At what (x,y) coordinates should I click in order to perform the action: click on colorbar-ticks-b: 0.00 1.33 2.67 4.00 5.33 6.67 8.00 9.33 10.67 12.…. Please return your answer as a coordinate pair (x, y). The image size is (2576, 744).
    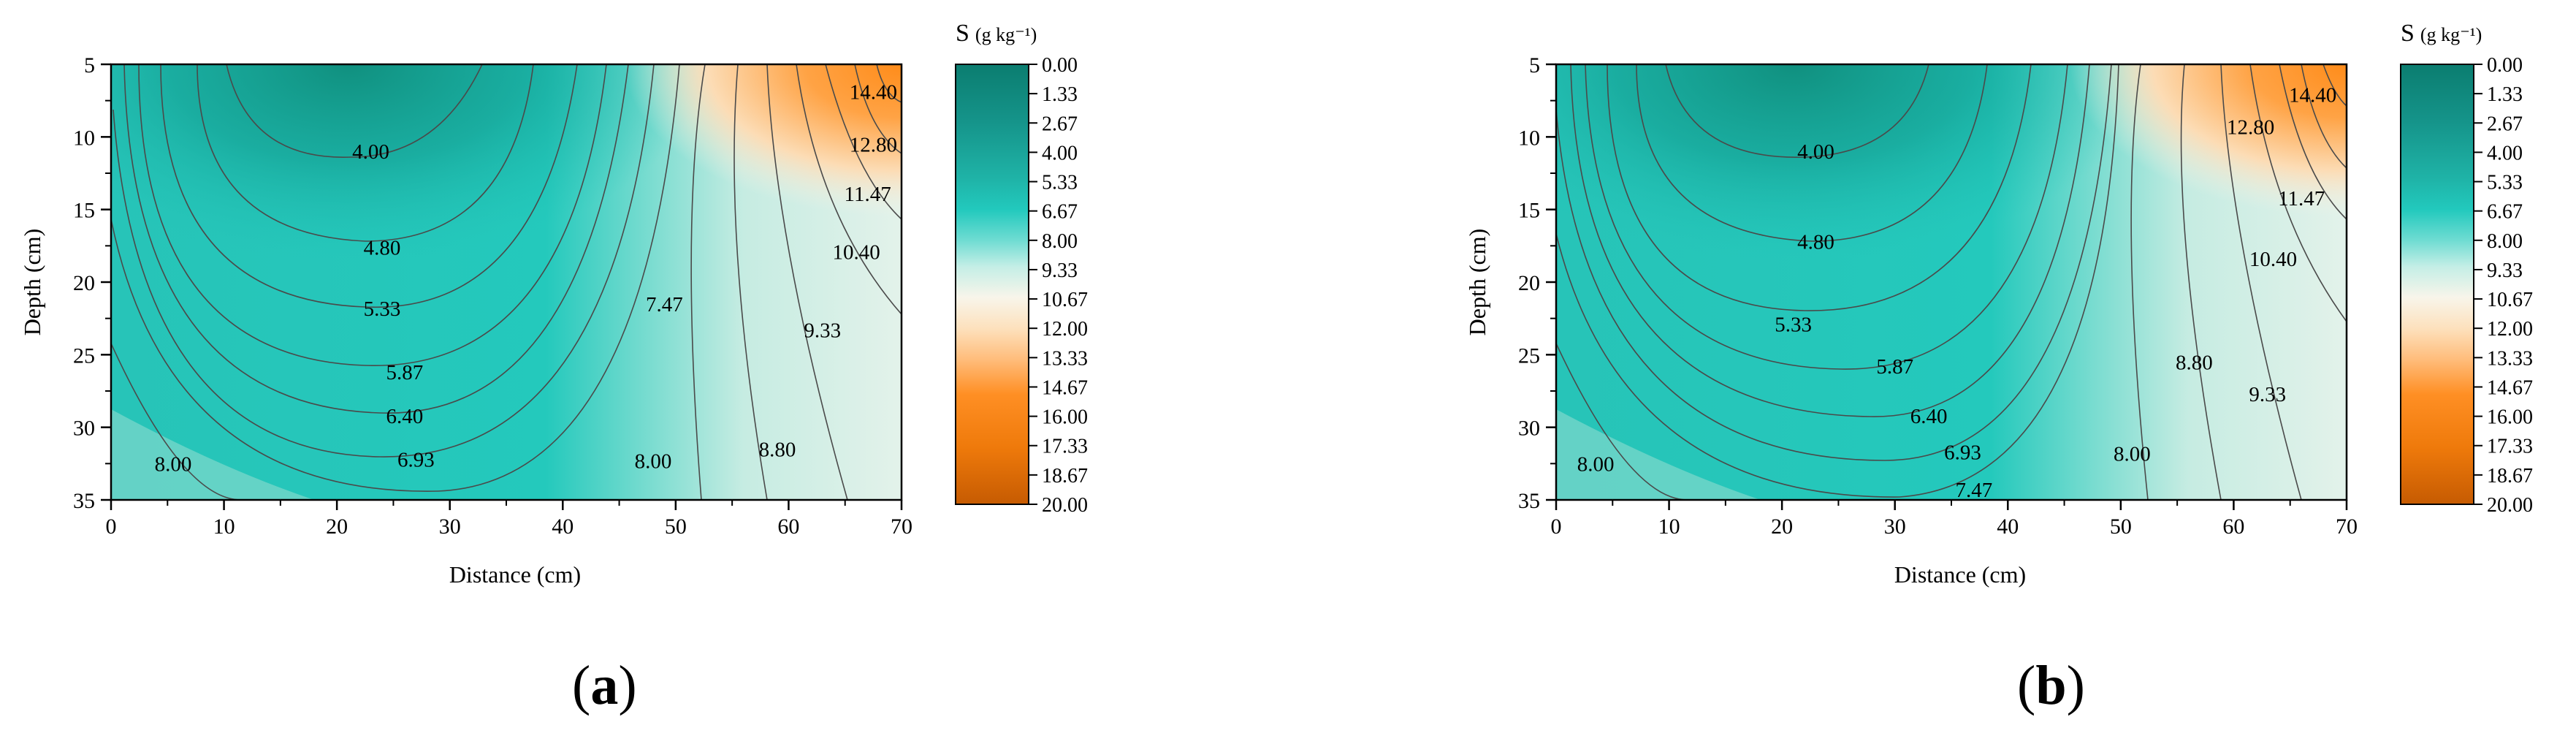
    Looking at the image, I should click on (2504, 285).